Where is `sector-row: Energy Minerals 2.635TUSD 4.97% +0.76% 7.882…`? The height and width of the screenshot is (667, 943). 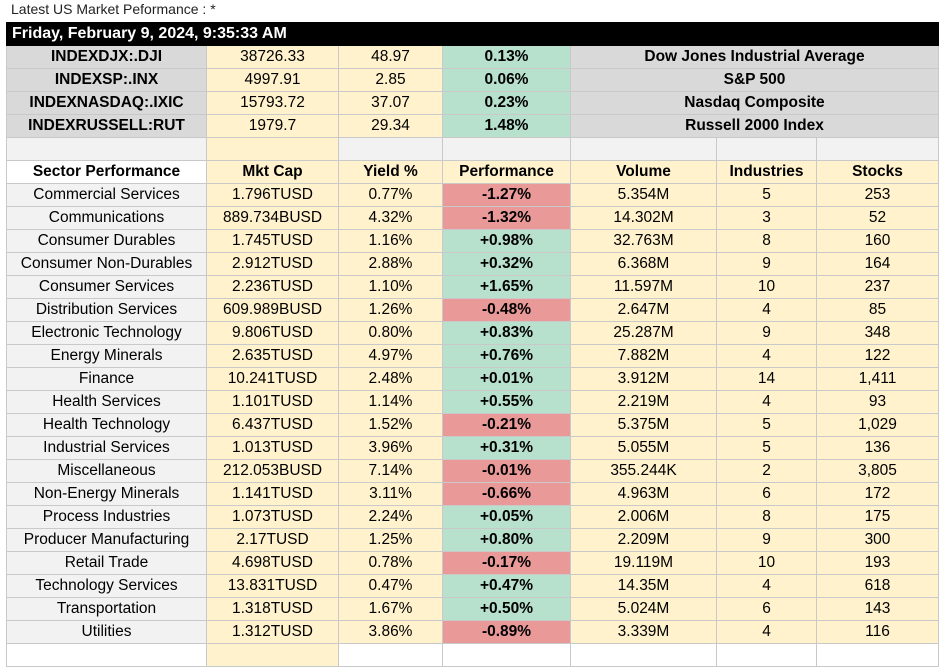 sector-row: Energy Minerals 2.635TUSD 4.97% +0.76% 7.882… is located at coordinates (472, 356).